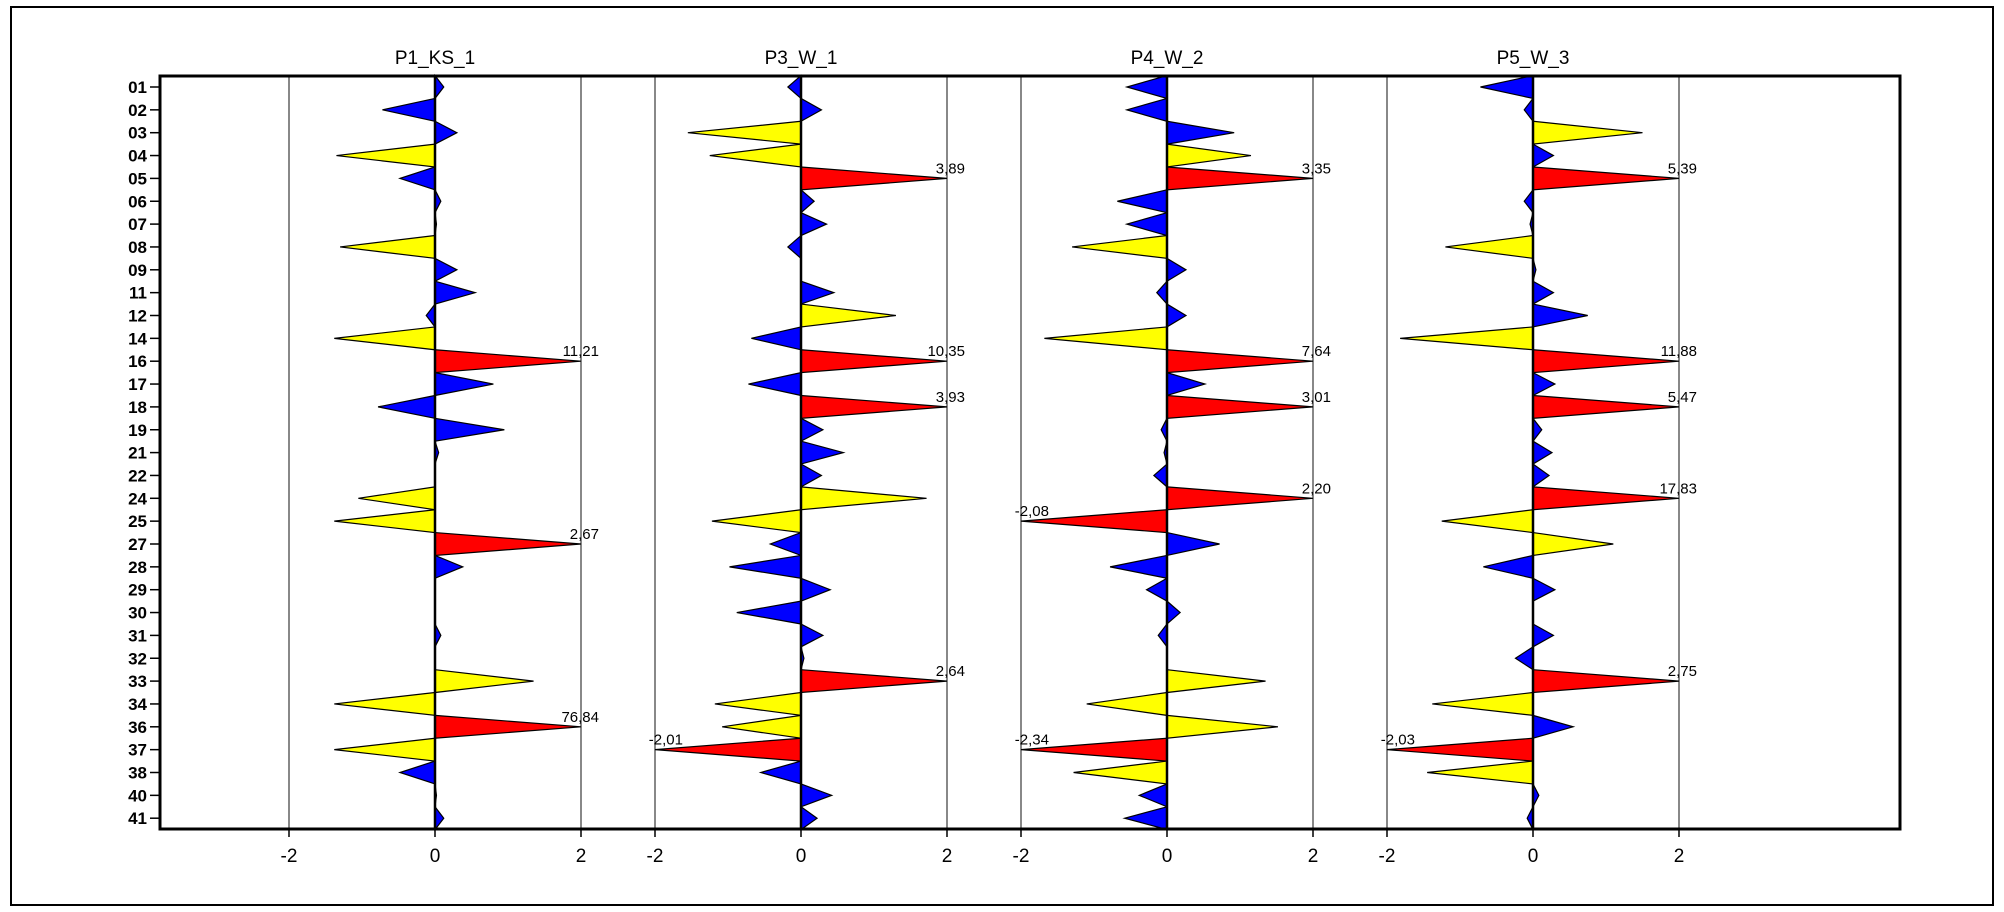  I want to click on data-label-P3_W_1-33: 2,64, so click(950, 671).